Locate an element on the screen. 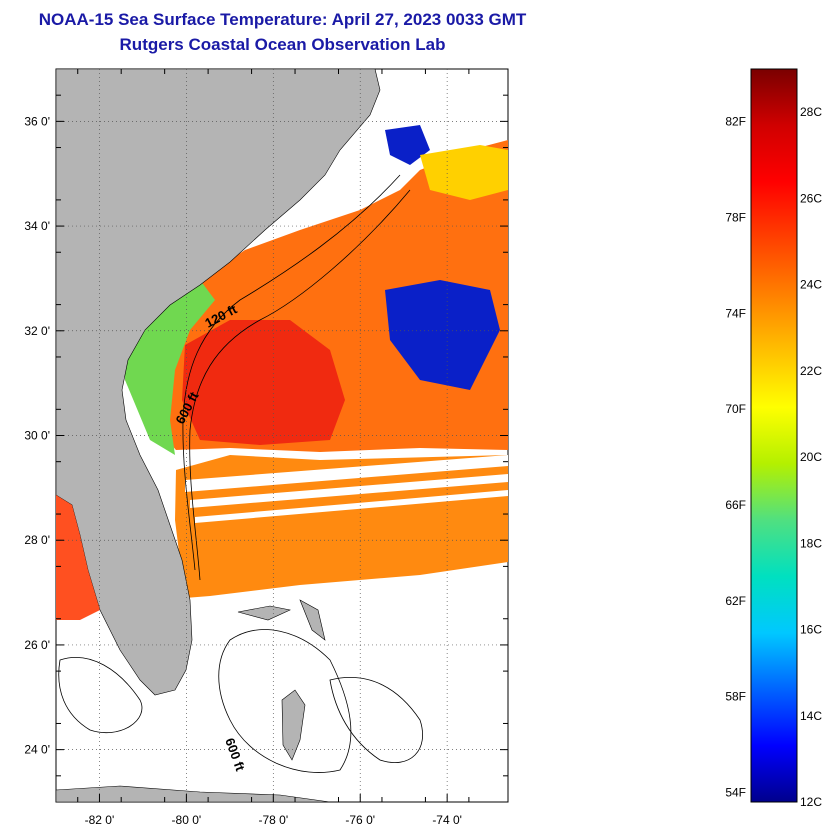 This screenshot has height=832, width=833. lat-tick-label: 26 0' is located at coordinates (37, 645).